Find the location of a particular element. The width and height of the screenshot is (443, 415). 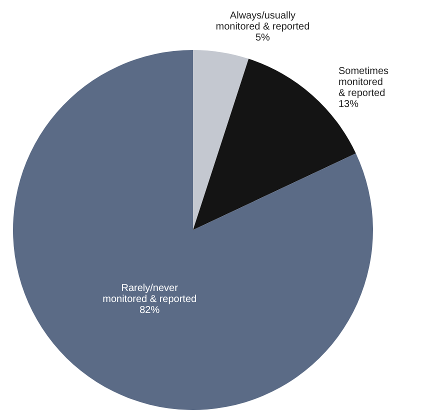

data-label: 82% is located at coordinates (150, 310).